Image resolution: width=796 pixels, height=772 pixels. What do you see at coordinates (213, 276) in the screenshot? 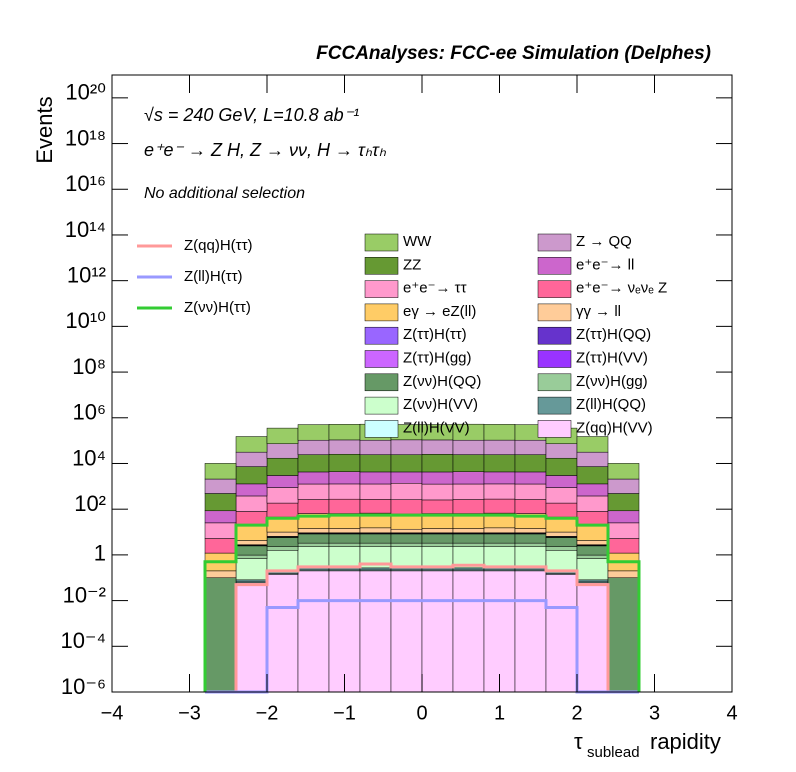
I see `legend-label: Z(ll)H(ττ)` at bounding box center [213, 276].